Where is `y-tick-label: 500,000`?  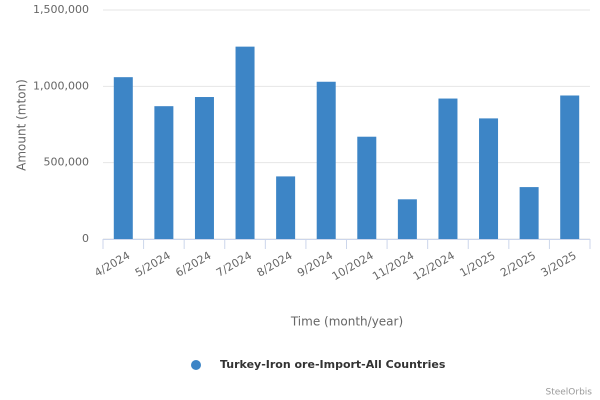 y-tick-label: 500,000 is located at coordinates (67, 162).